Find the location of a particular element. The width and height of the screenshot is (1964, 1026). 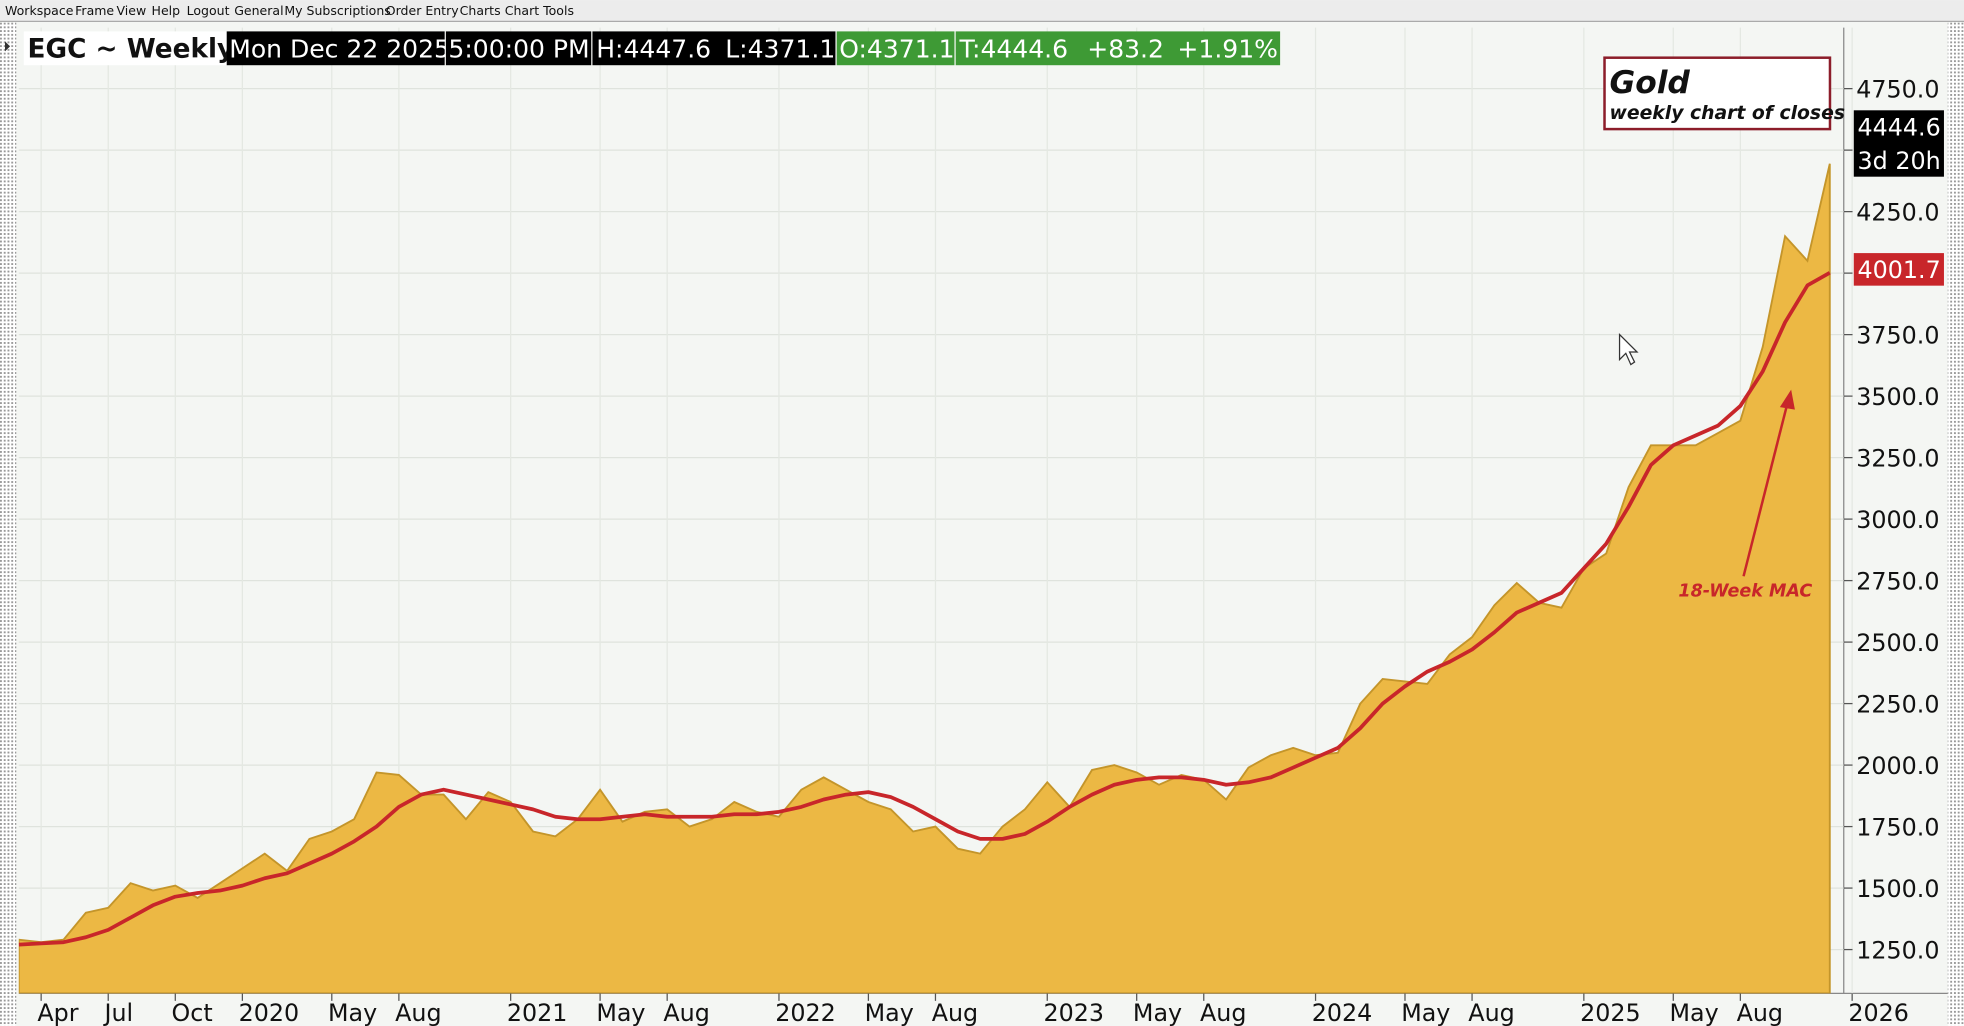

x-tick-label: 2024 is located at coordinates (1342, 1012).